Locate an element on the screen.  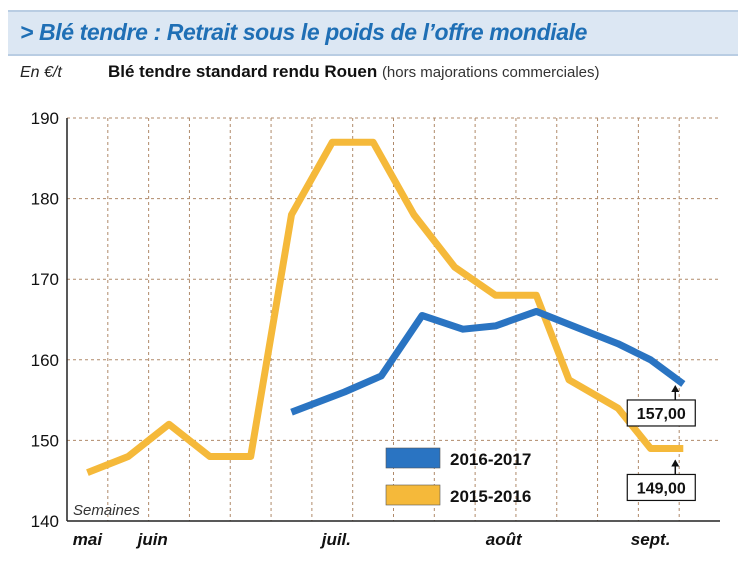
series-line is located at coordinates (488, 361).